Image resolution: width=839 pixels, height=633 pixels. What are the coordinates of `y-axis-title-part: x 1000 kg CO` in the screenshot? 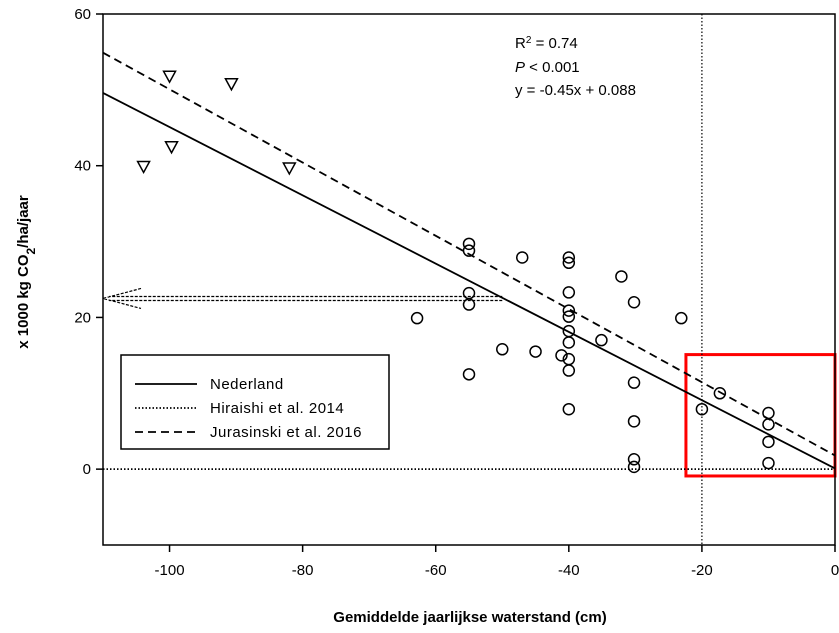 It's located at (23, 301).